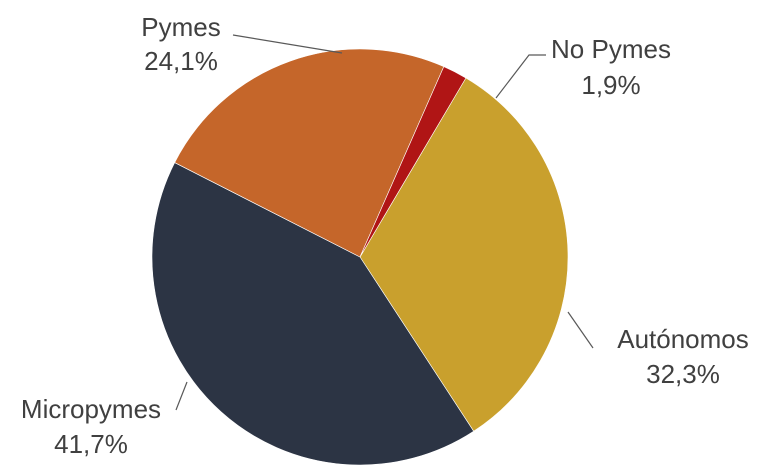  What do you see at coordinates (180, 27) in the screenshot?
I see `slice-category-label: Pymes` at bounding box center [180, 27].